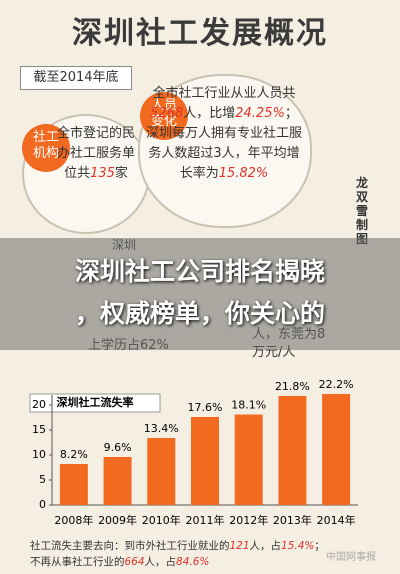 The height and width of the screenshot is (574, 400). I want to click on value-label: 9.6%, so click(118, 447).